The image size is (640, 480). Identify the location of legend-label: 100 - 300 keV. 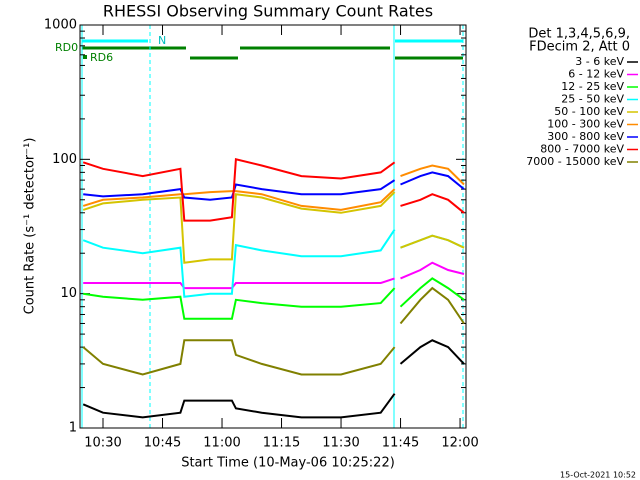
(585, 124).